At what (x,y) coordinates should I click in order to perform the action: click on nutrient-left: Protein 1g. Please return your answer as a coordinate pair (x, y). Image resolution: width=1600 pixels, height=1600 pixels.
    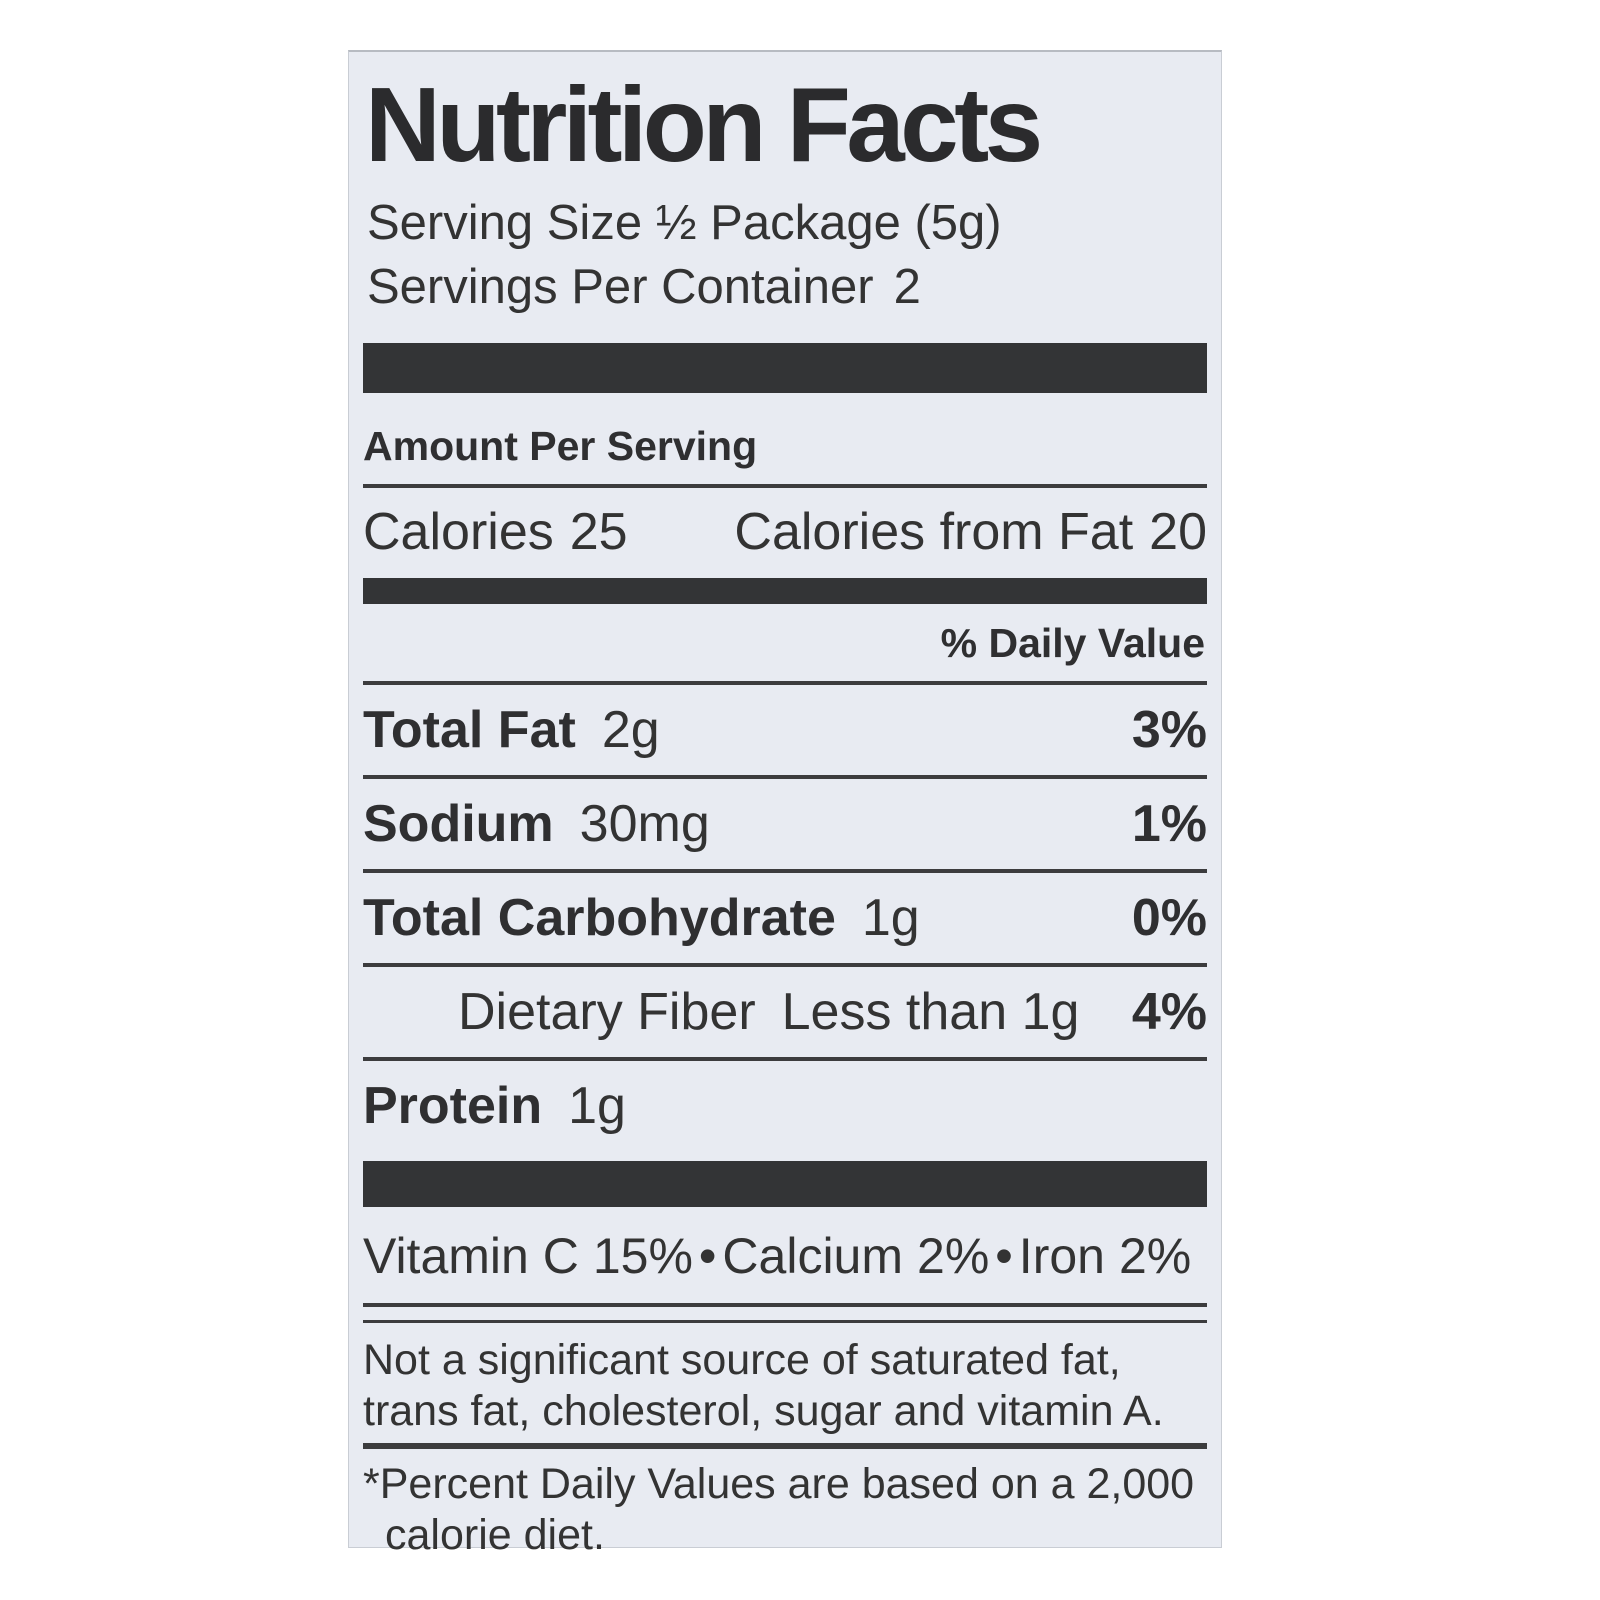
    Looking at the image, I should click on (494, 1106).